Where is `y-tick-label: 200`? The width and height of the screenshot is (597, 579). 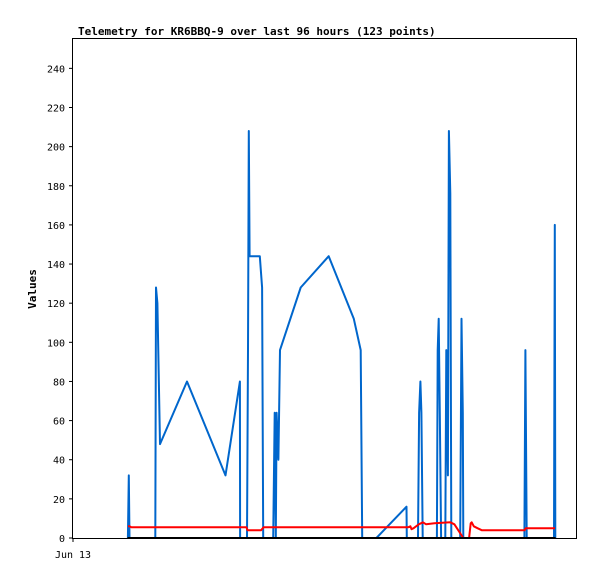
y-tick-label: 200 is located at coordinates (56, 148).